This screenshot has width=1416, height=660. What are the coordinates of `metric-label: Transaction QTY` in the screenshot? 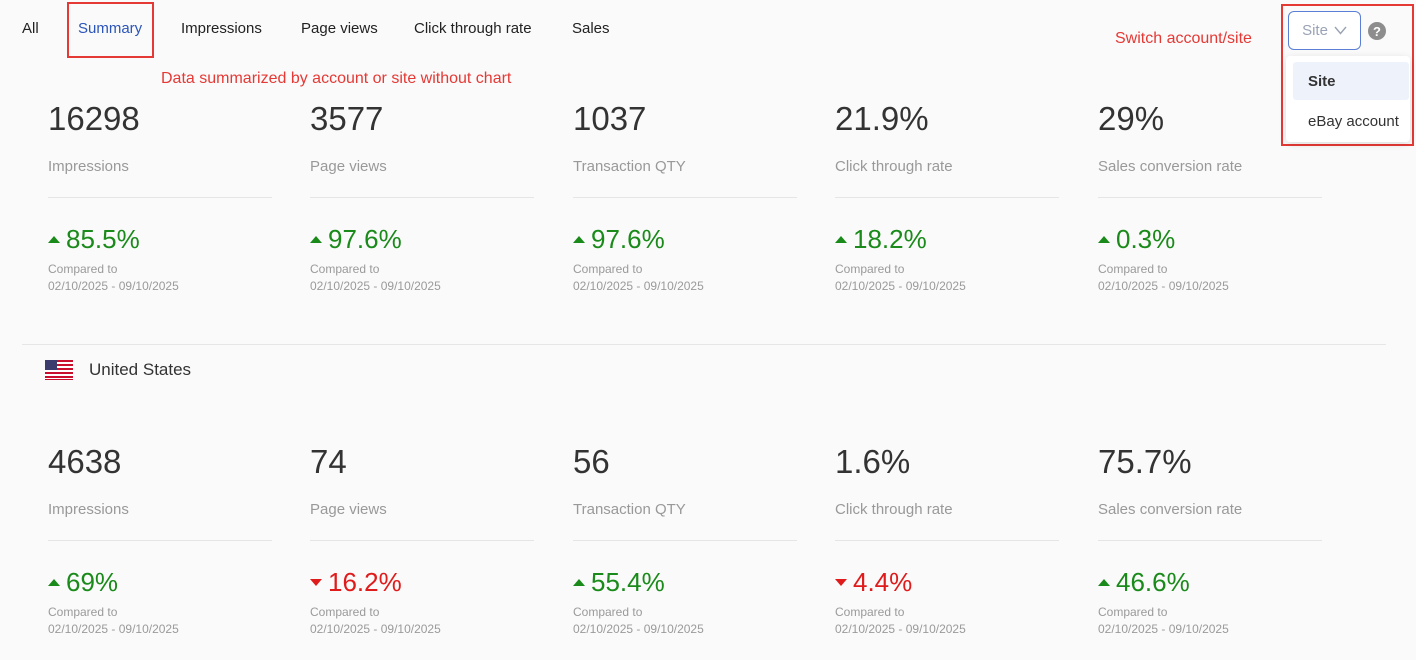 It's located at (629, 166).